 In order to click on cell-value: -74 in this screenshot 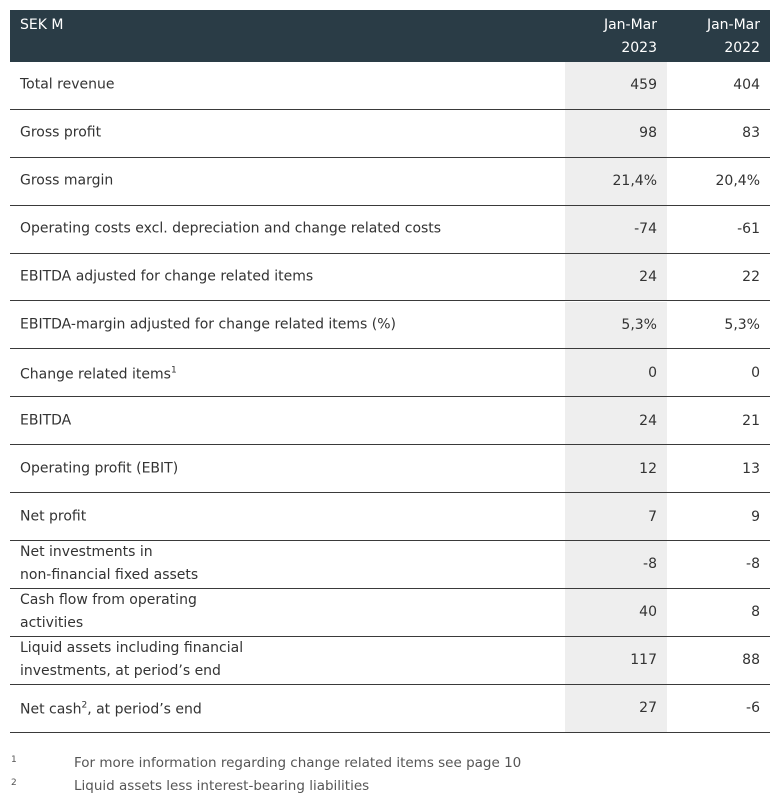, I will do `click(645, 229)`.